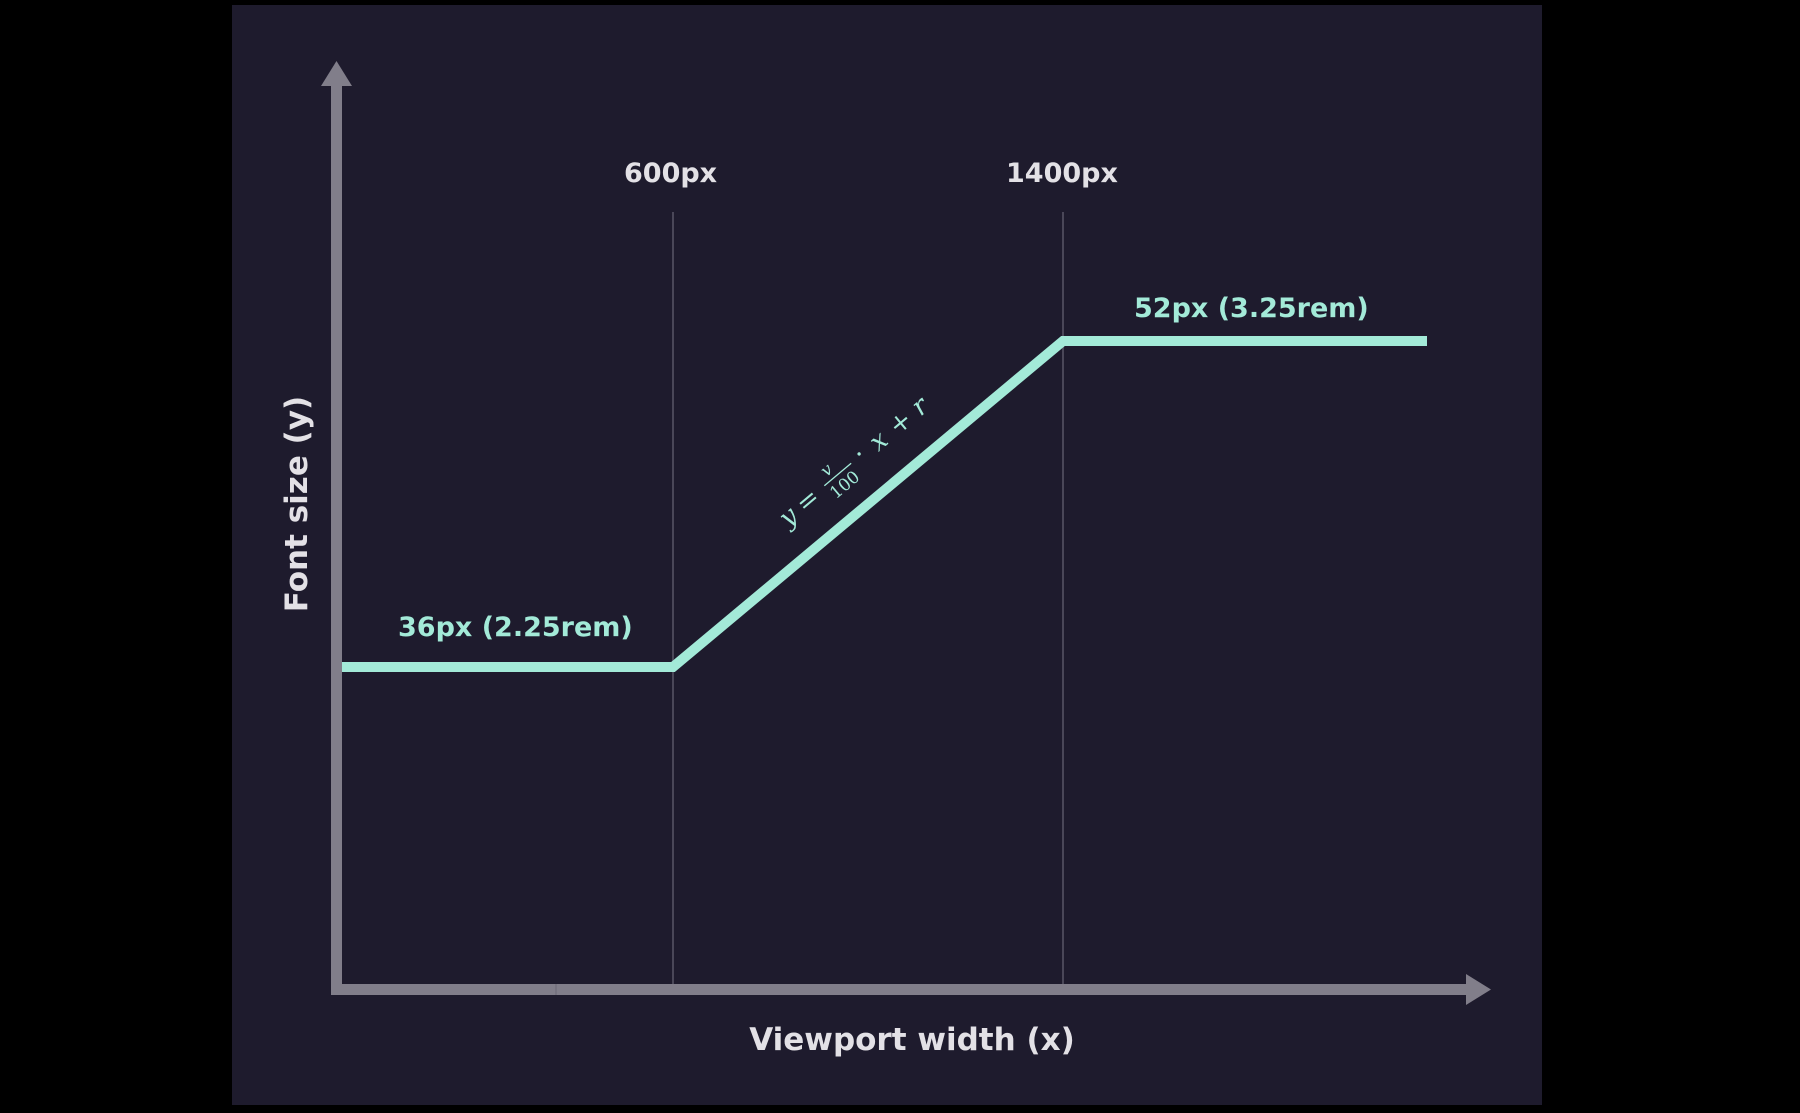 This screenshot has height=1113, width=1800. What do you see at coordinates (336, 528) in the screenshot?
I see `y-axis` at bounding box center [336, 528].